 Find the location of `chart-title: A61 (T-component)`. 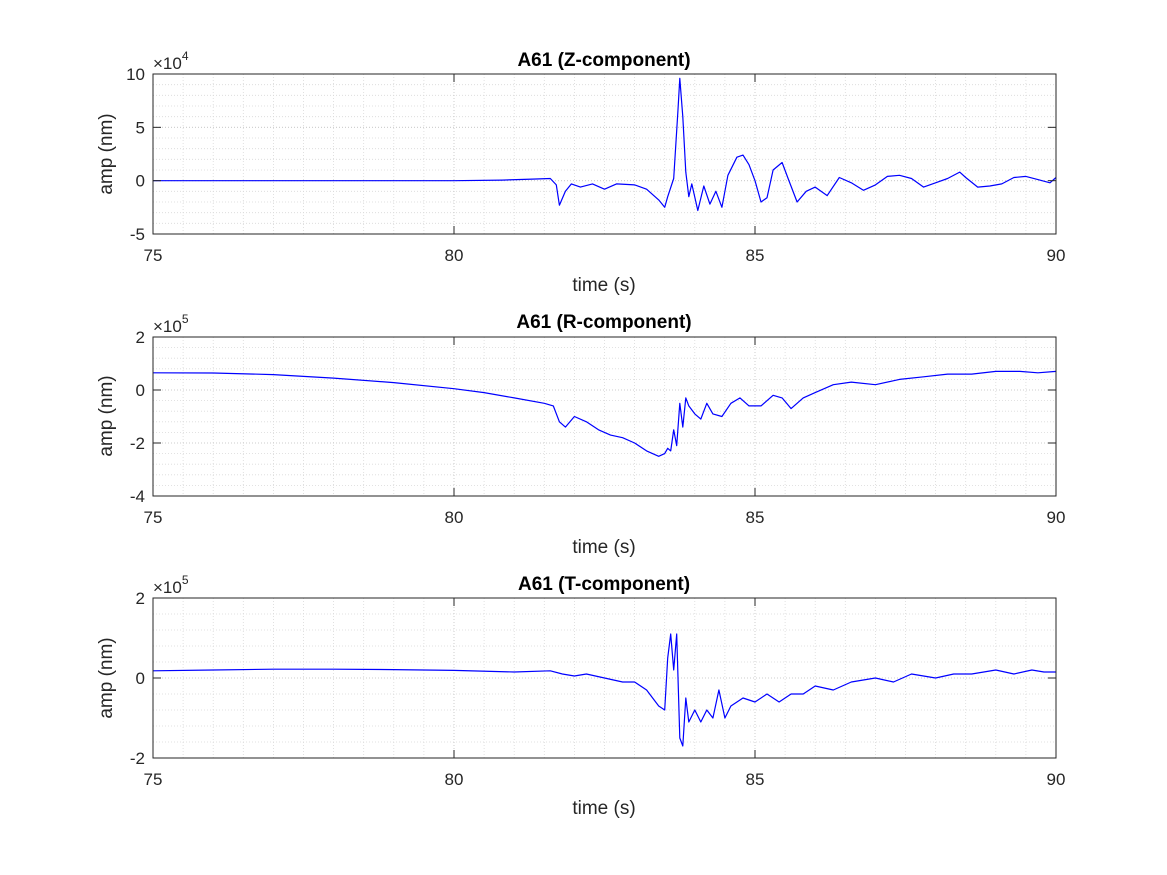

chart-title: A61 (T-component) is located at coordinates (604, 584).